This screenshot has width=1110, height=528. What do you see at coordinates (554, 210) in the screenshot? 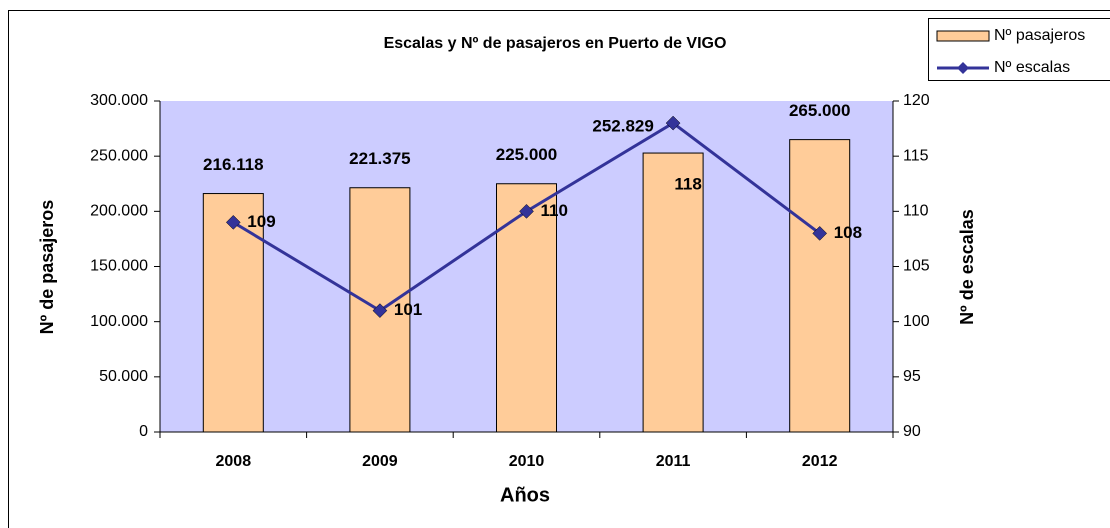
I see `line-value-label: 110` at bounding box center [554, 210].